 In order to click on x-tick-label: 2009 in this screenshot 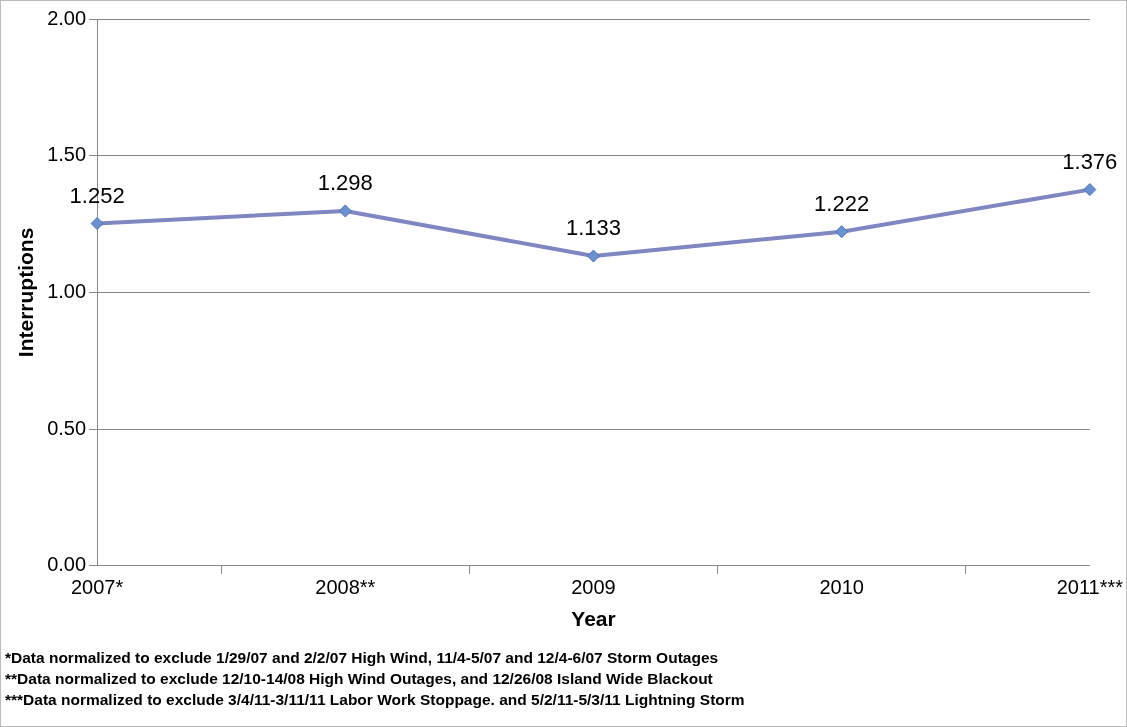, I will do `click(593, 587)`.